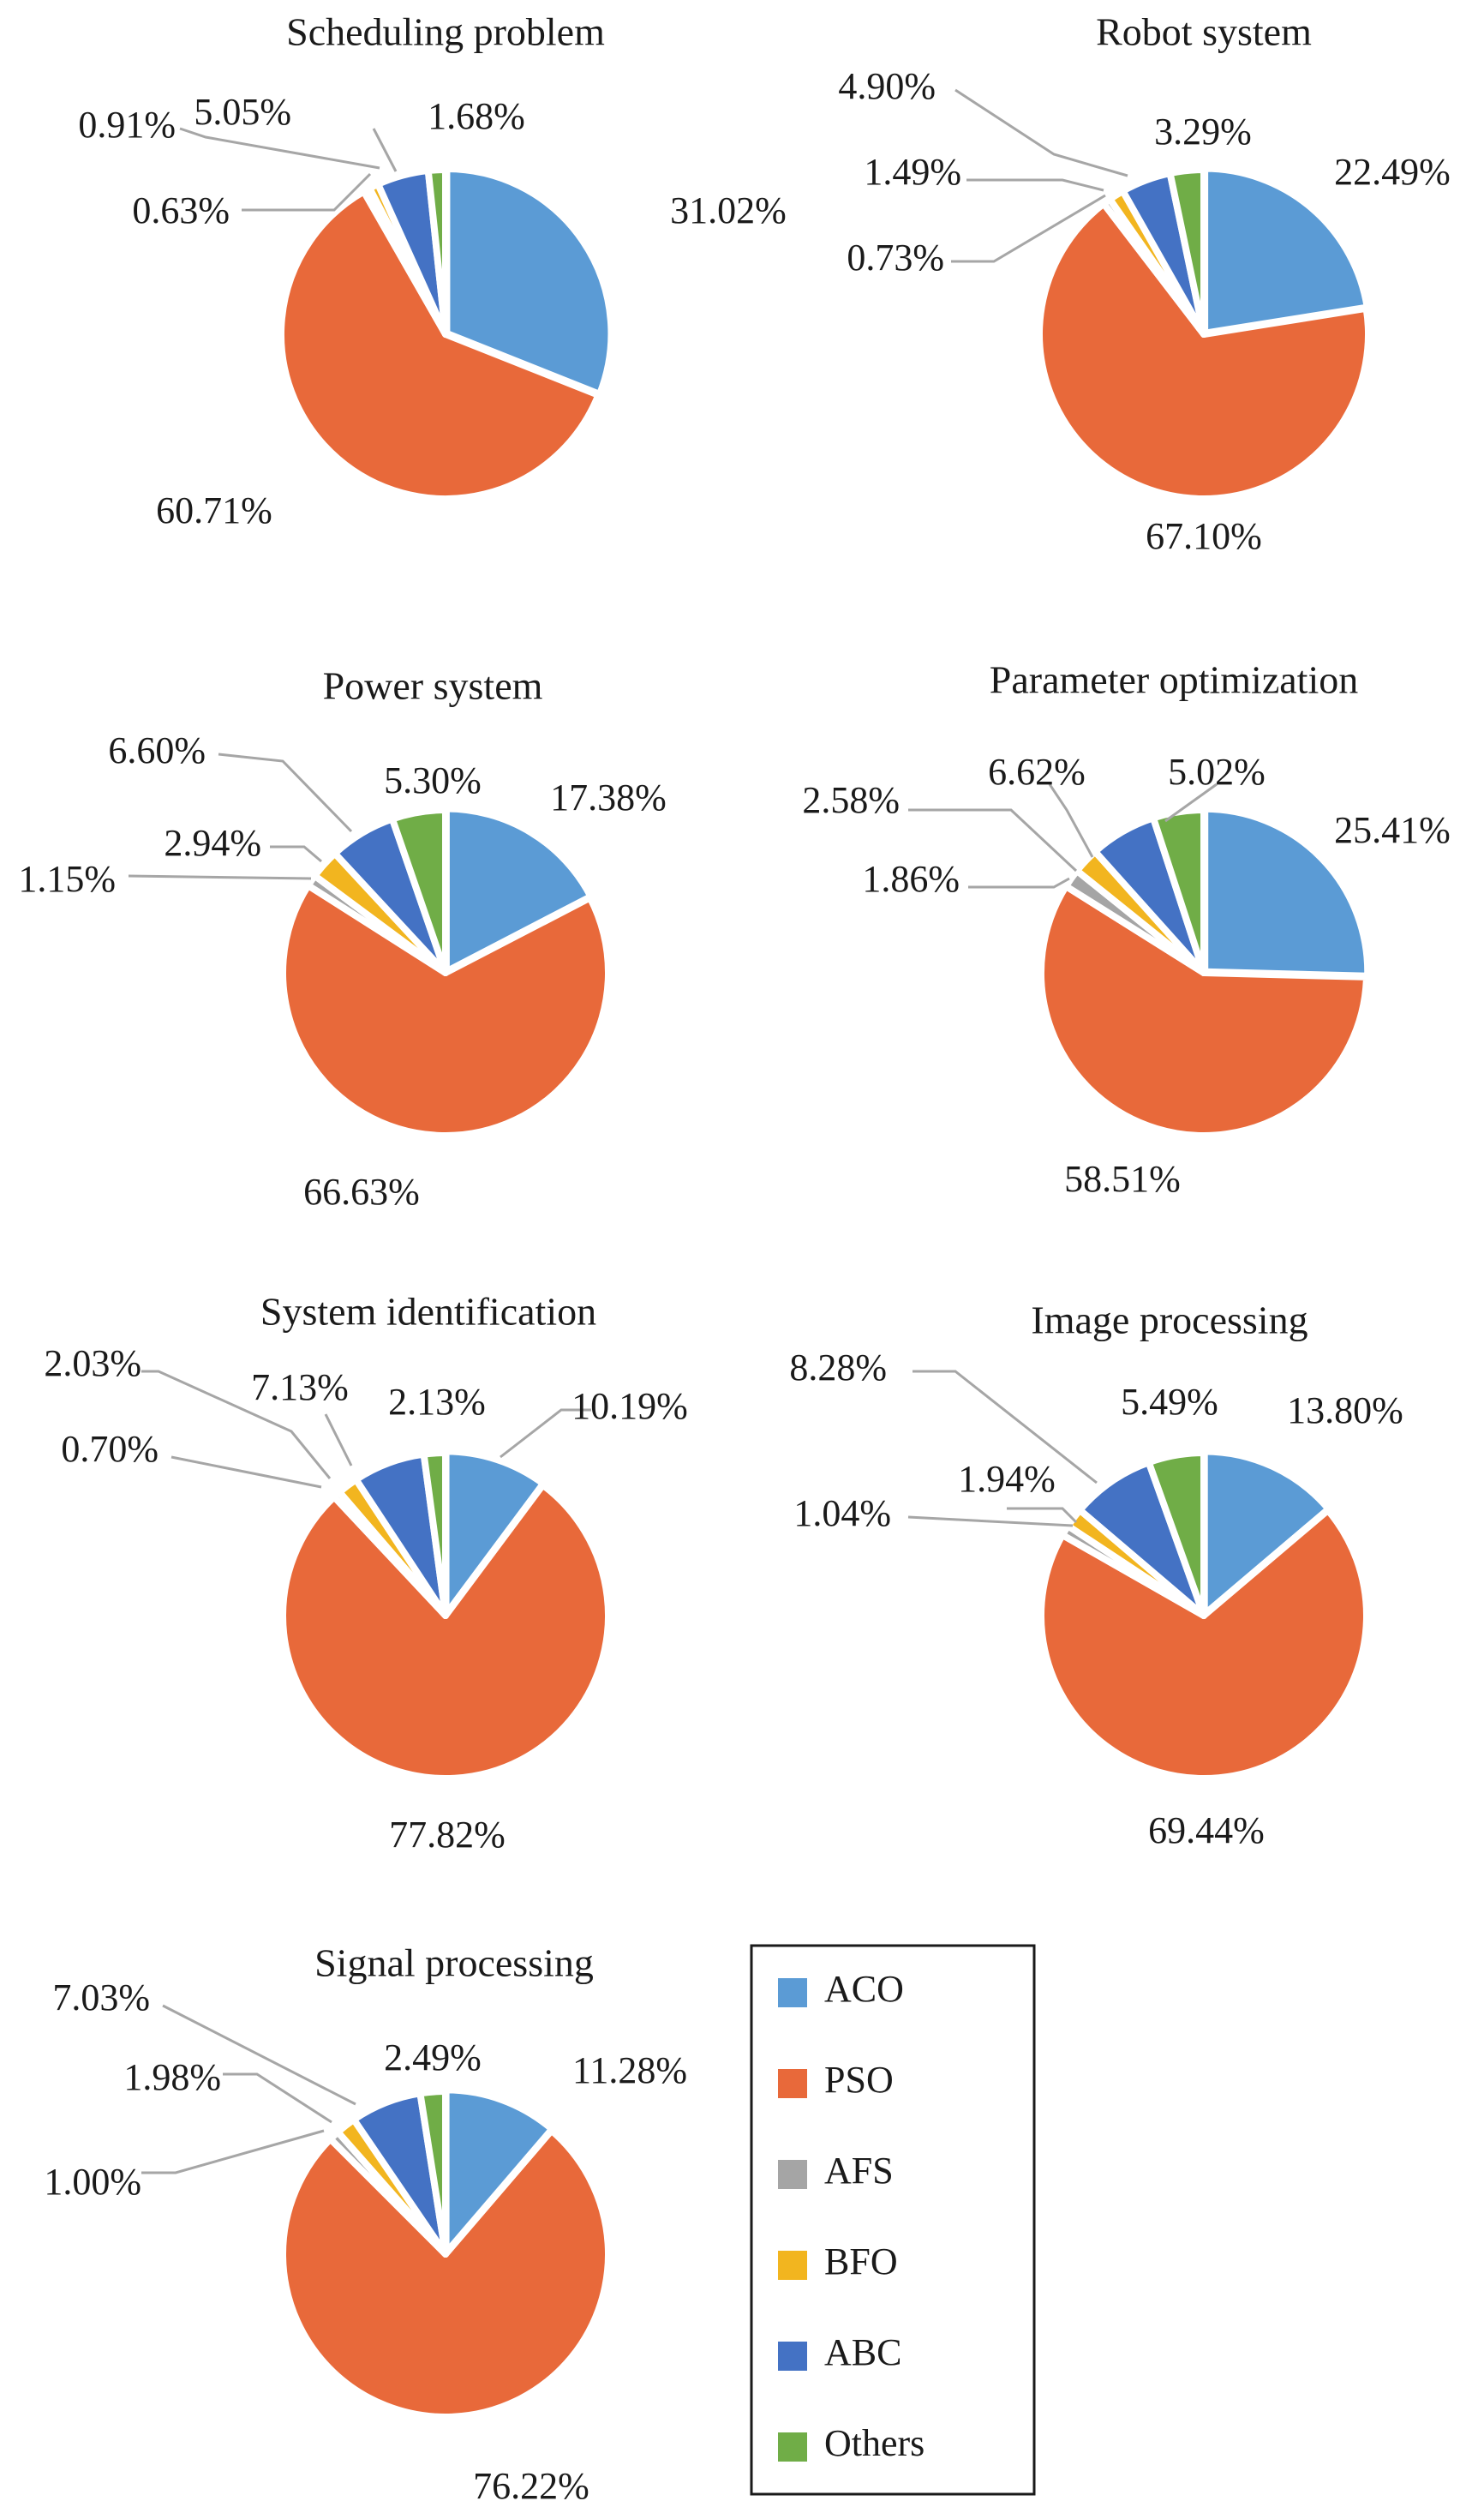 This screenshot has width=1484, height=2507. Describe the element at coordinates (874, 2443) in the screenshot. I see `legend-label-others: Others` at that location.